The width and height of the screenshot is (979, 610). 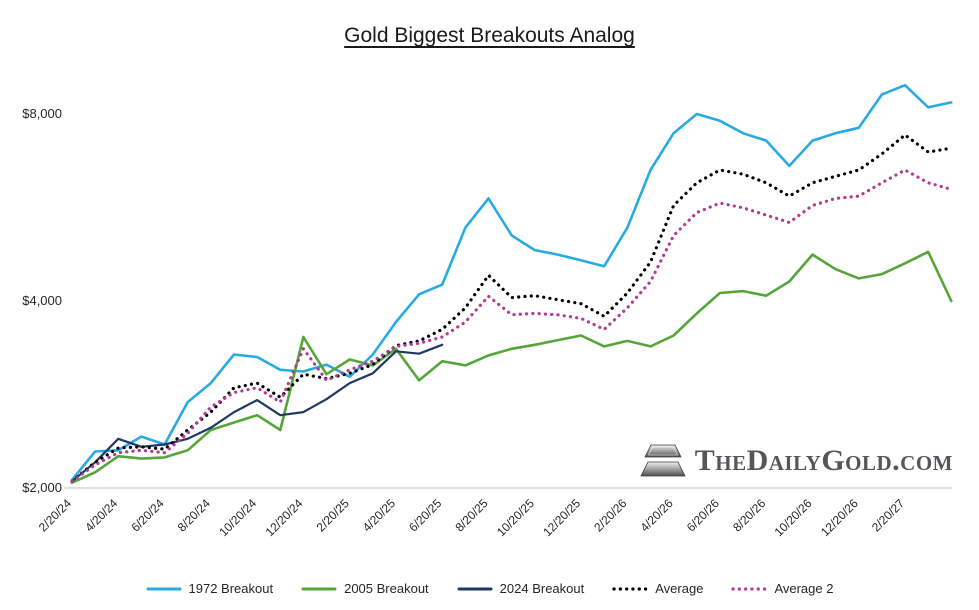 What do you see at coordinates (55, 515) in the screenshot?
I see `x-tick-label: 2/20/24` at bounding box center [55, 515].